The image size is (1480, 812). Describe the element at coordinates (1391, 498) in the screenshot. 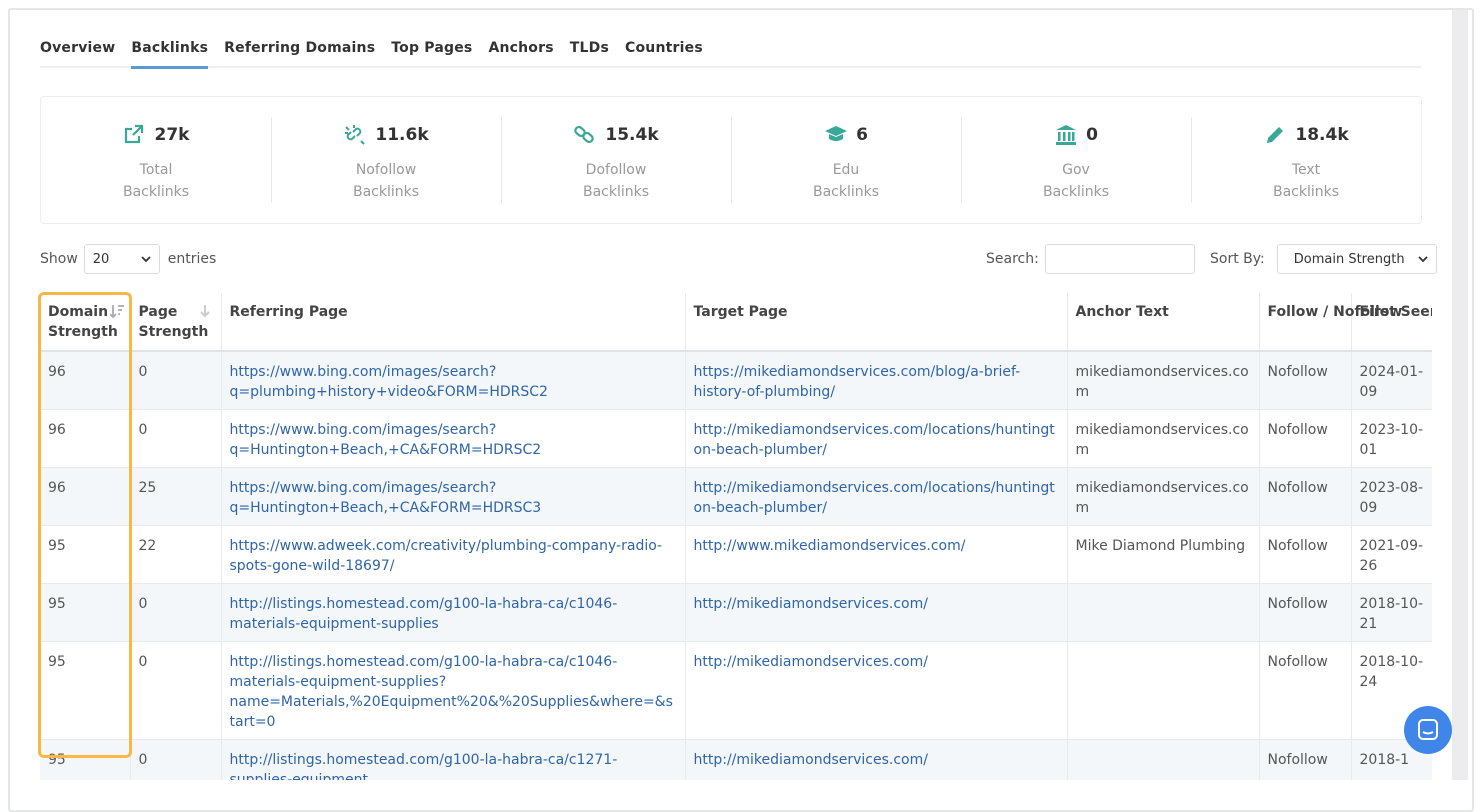

I see `cell-text: 2023-08-09` at that location.